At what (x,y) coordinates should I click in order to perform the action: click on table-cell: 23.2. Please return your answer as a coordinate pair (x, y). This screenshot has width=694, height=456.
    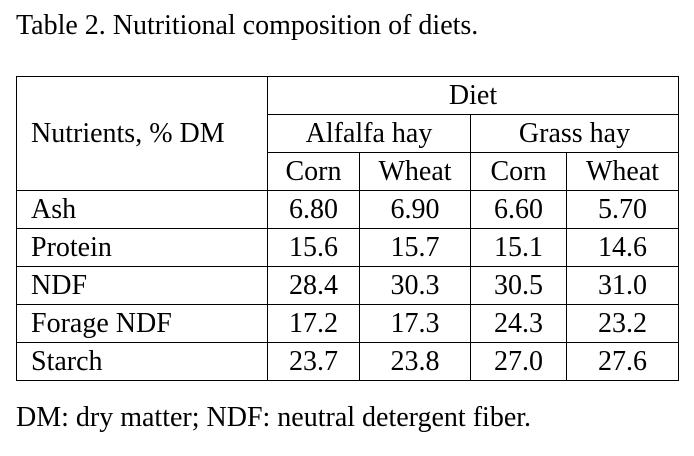
    Looking at the image, I should click on (622, 323).